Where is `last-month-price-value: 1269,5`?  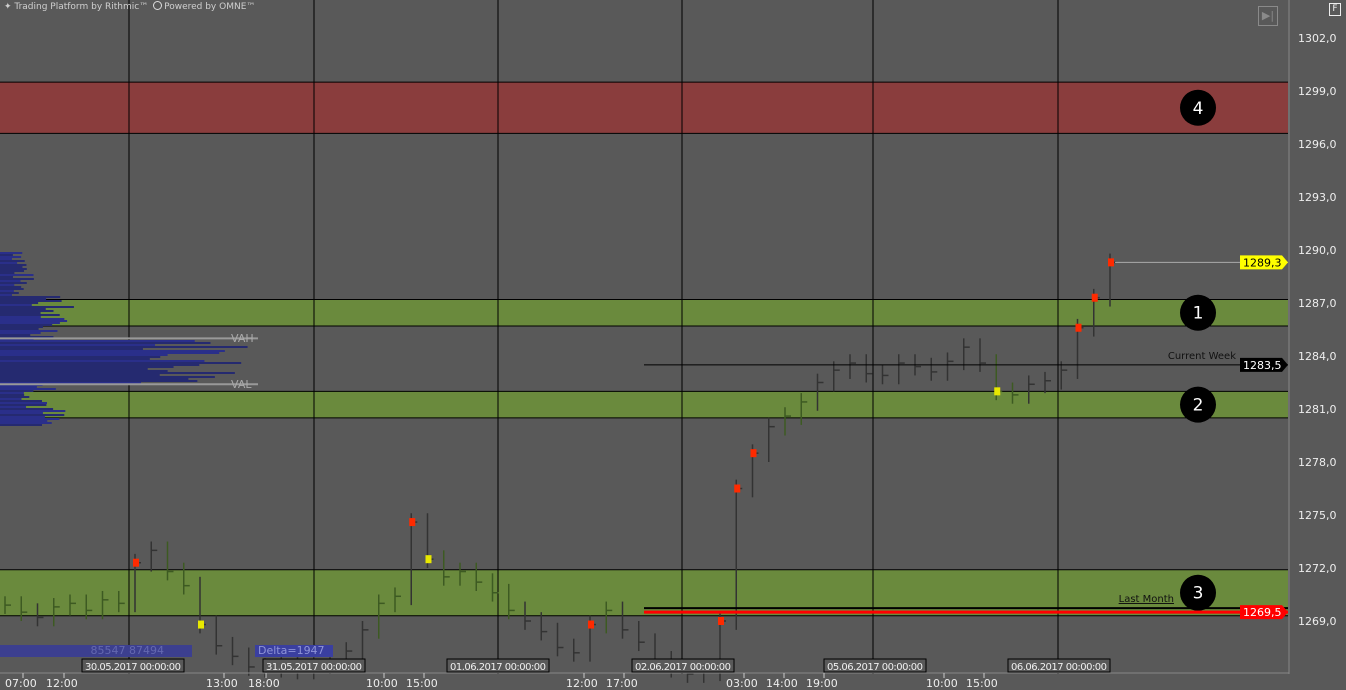 last-month-price-value: 1269,5 is located at coordinates (1262, 612).